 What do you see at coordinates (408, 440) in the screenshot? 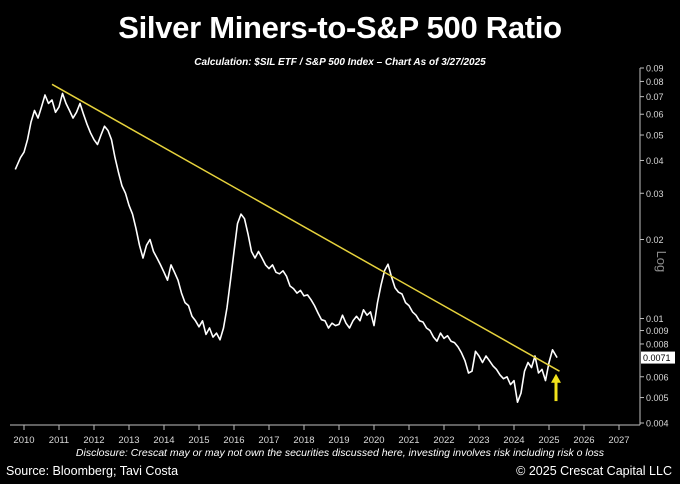
I see `x-tick-label: 2021` at bounding box center [408, 440].